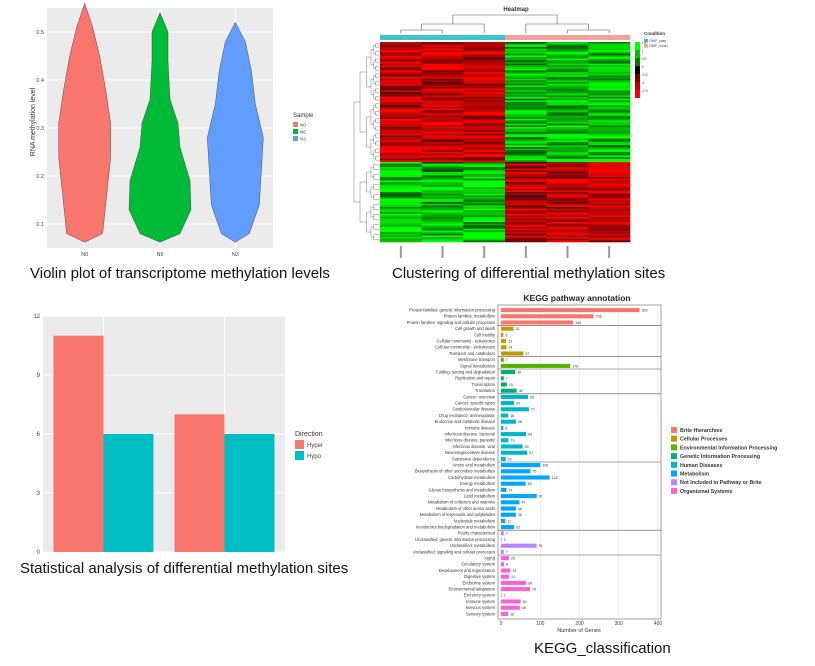 The height and width of the screenshot is (666, 815). What do you see at coordinates (303, 139) in the screenshot?
I see `violin-legend-label: N3` at bounding box center [303, 139].